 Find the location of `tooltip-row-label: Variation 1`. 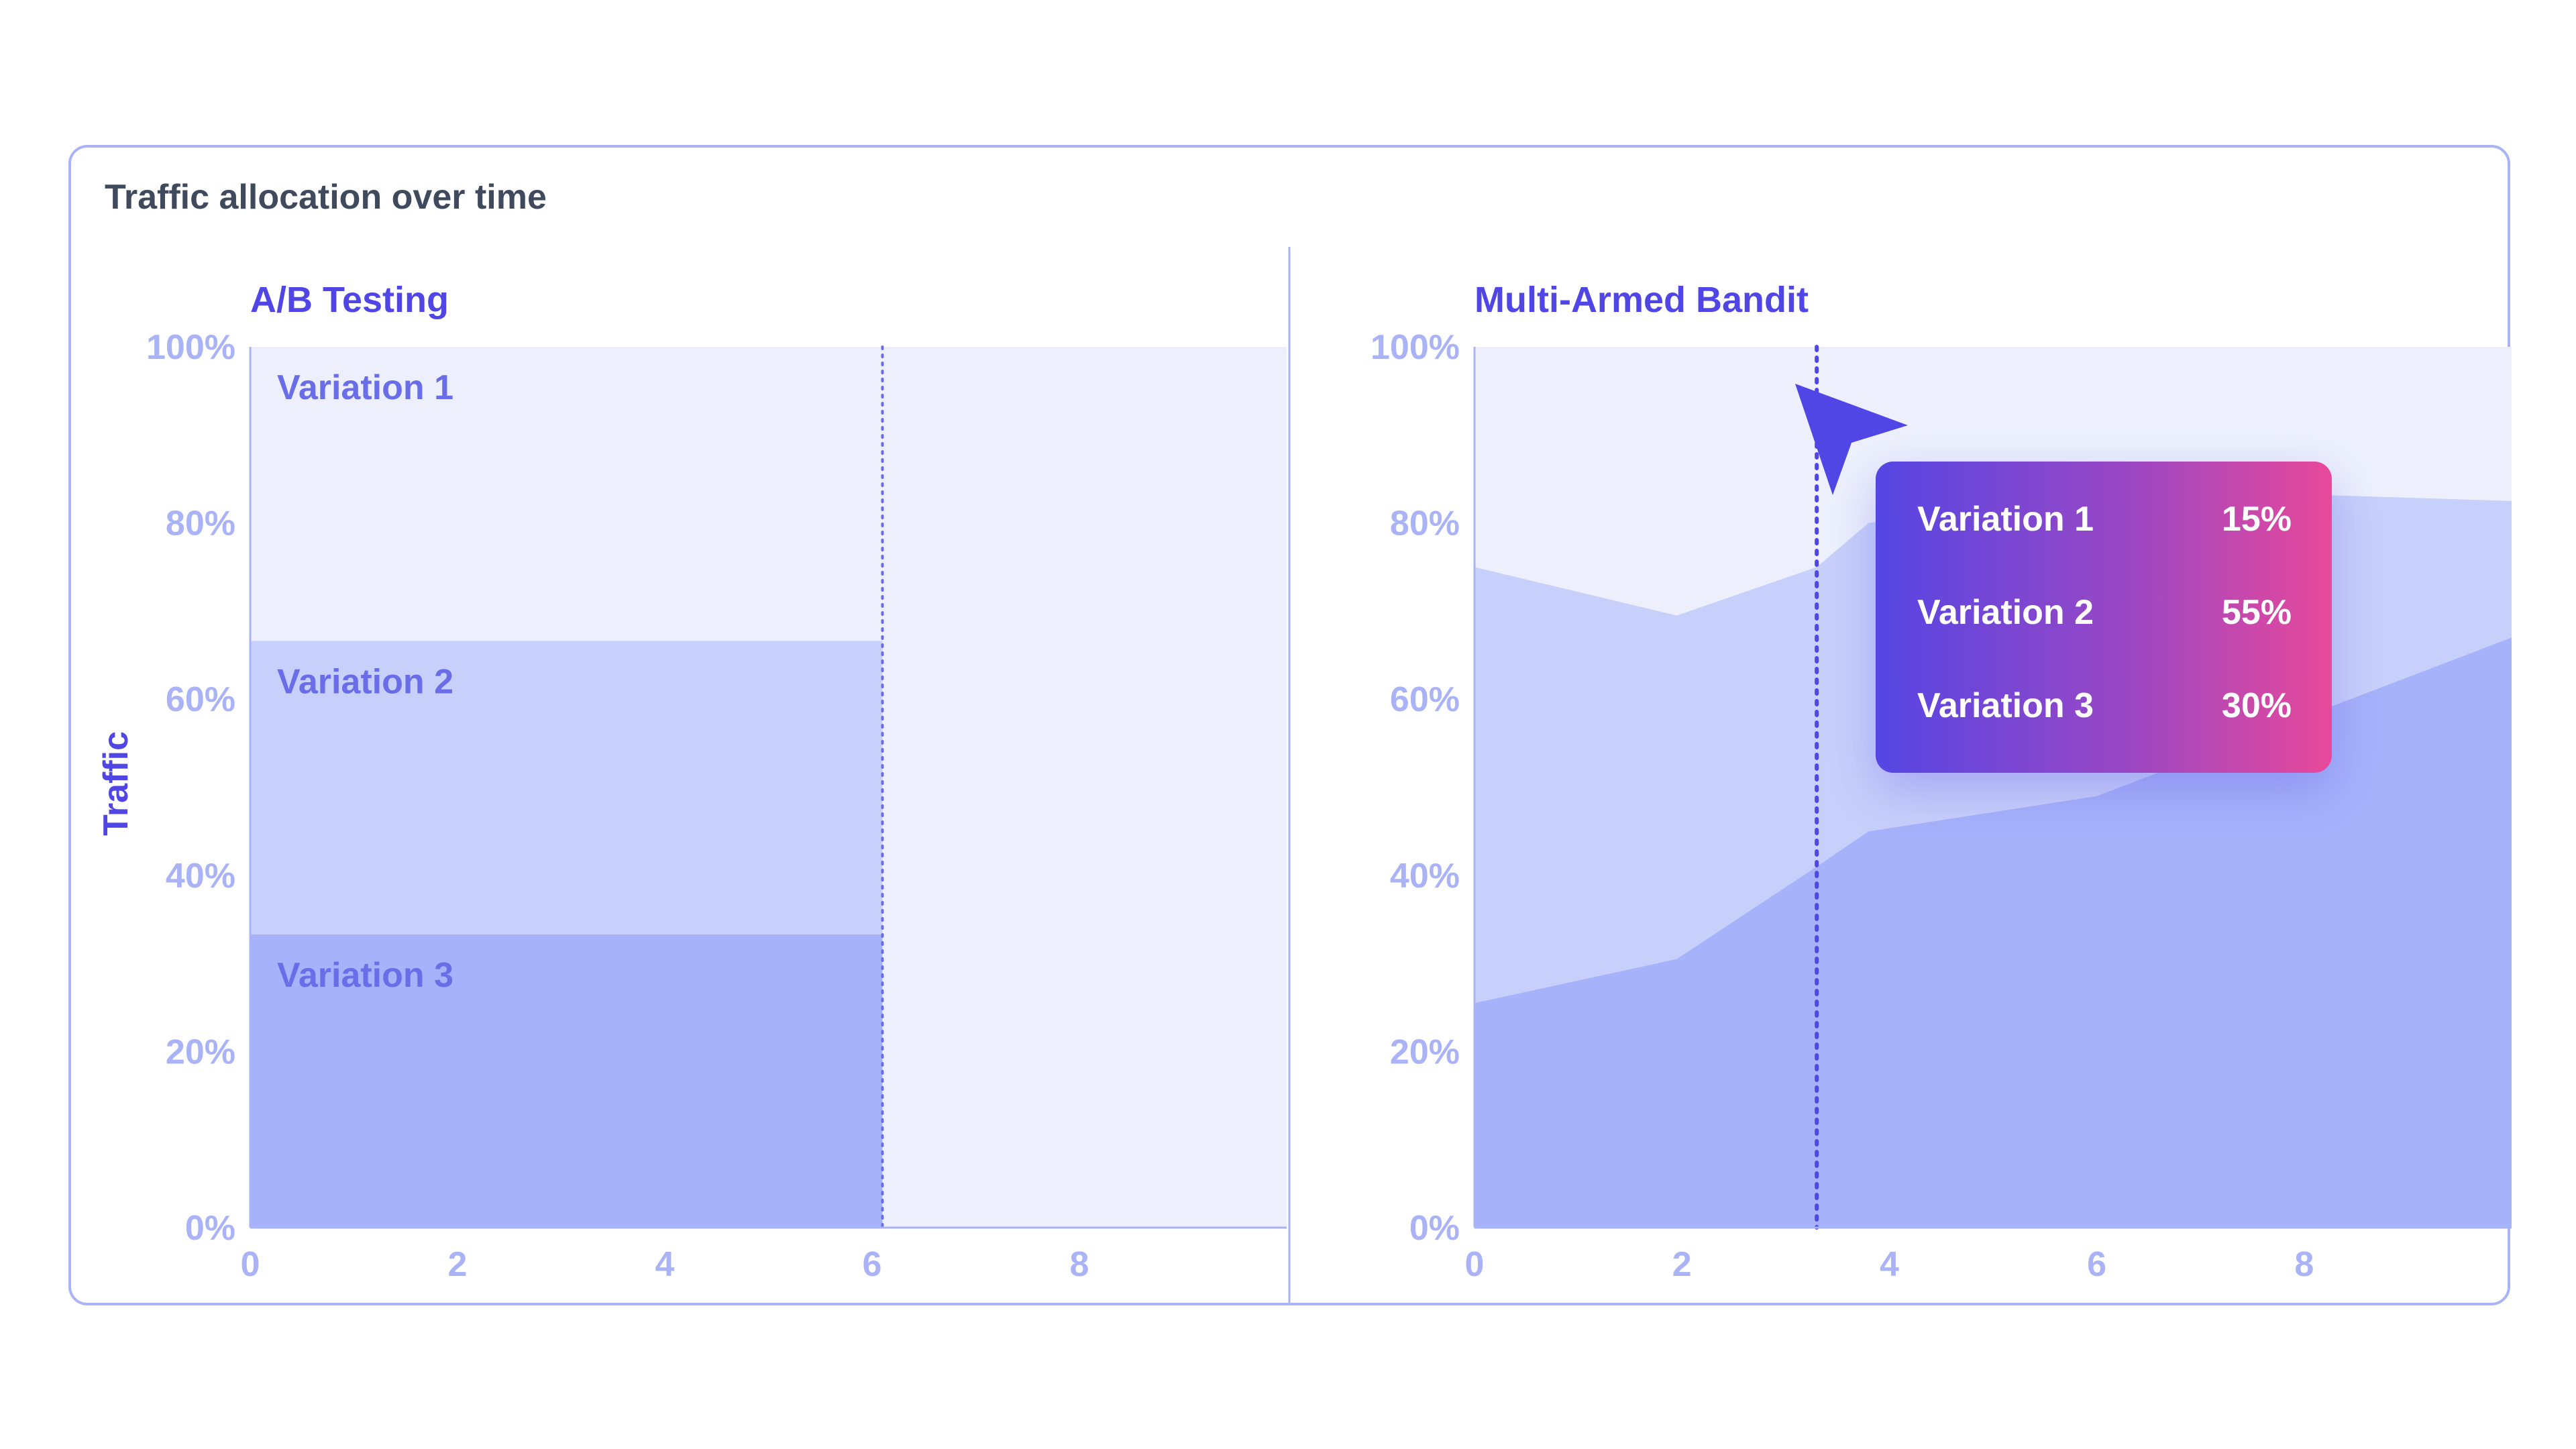

tooltip-row-label: Variation 1 is located at coordinates (2005, 519).